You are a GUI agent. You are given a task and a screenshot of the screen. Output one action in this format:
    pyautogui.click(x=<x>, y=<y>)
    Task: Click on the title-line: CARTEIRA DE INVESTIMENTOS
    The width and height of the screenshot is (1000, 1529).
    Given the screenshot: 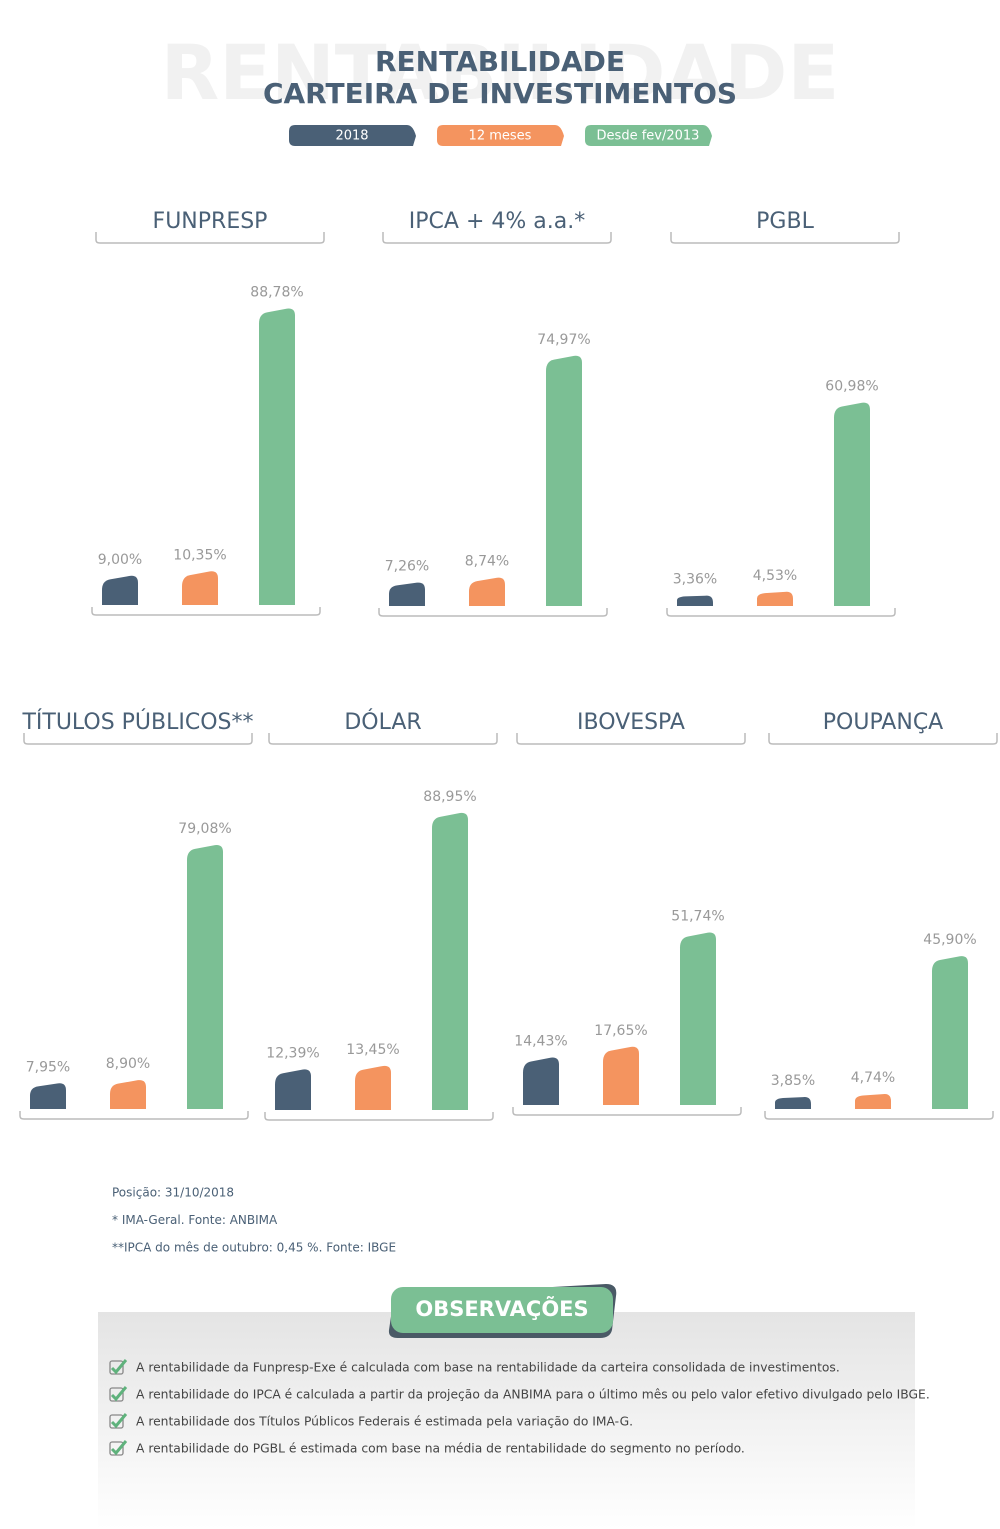 What is the action you would take?
    pyautogui.click(x=500, y=93)
    